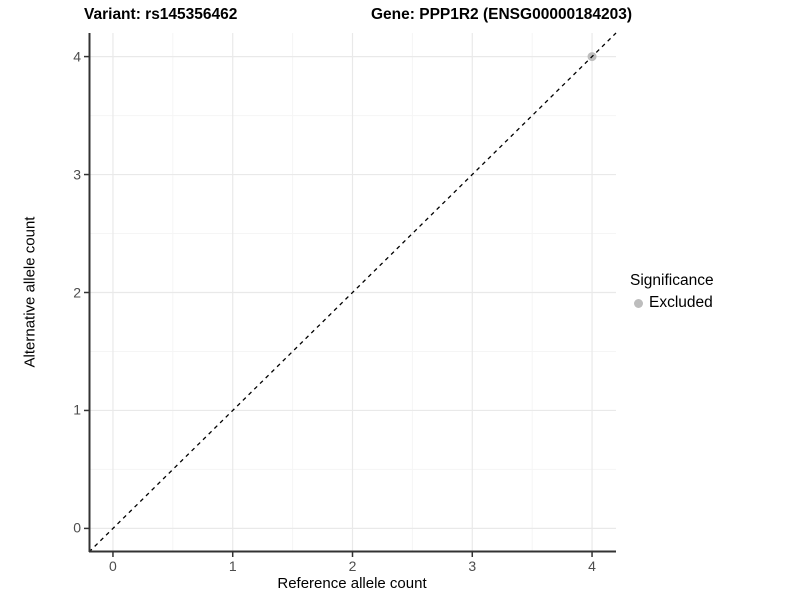  I want to click on y-tick-label-4: 4, so click(77, 56).